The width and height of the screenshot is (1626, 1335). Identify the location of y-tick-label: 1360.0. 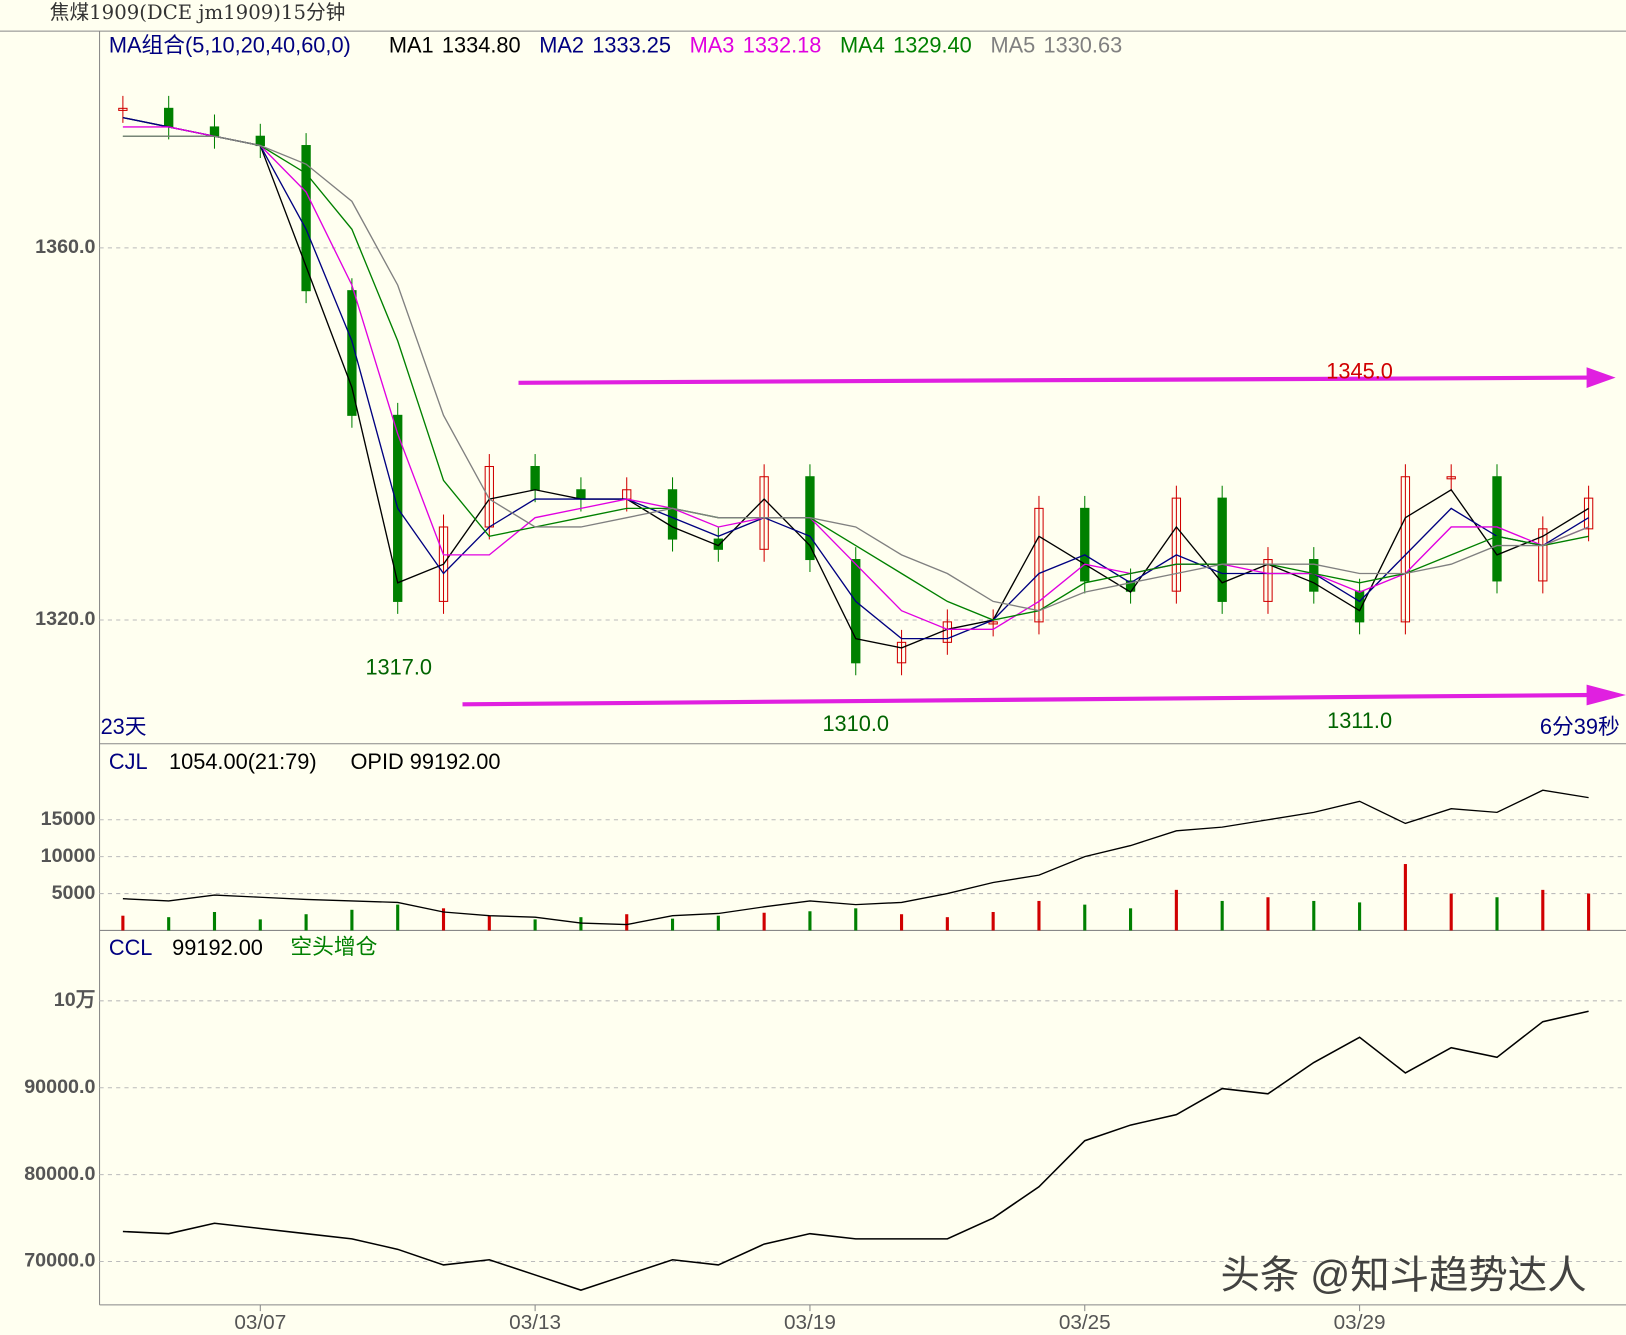
(65, 247).